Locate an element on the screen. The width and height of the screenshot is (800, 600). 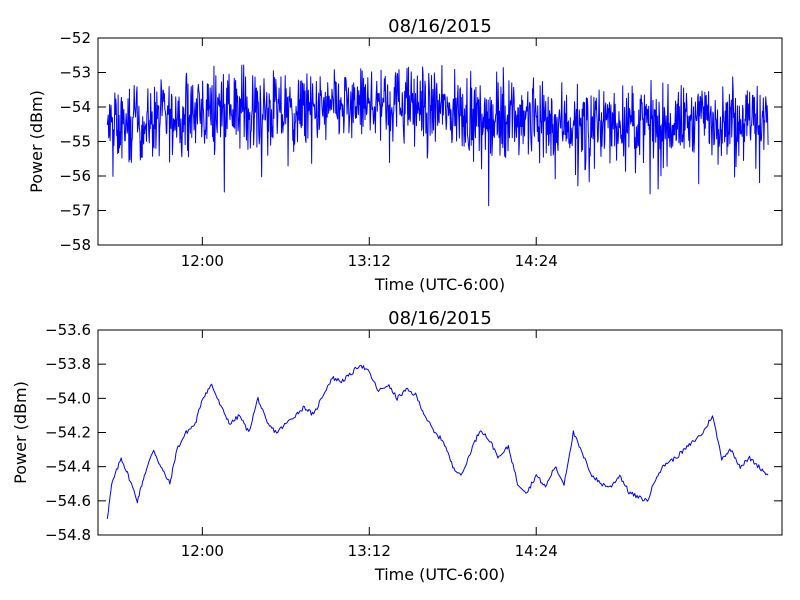
y-tick-label: −54.0 is located at coordinates (68, 398).